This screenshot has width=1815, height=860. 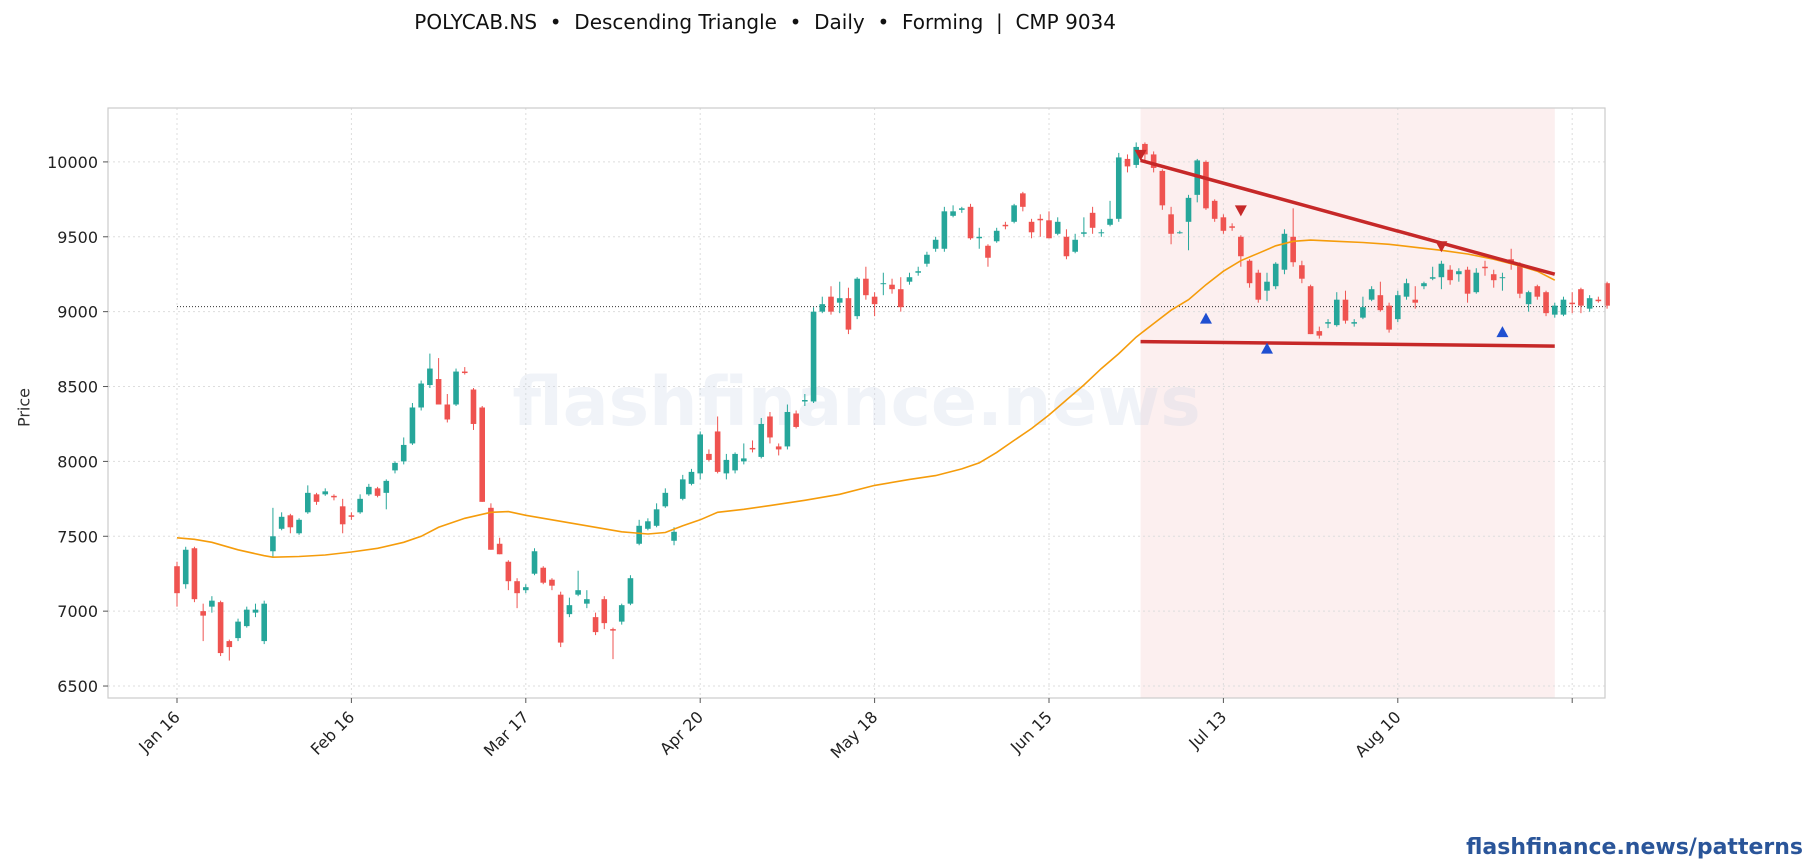 I want to click on x-tick-label: May 18, so click(x=854, y=734).